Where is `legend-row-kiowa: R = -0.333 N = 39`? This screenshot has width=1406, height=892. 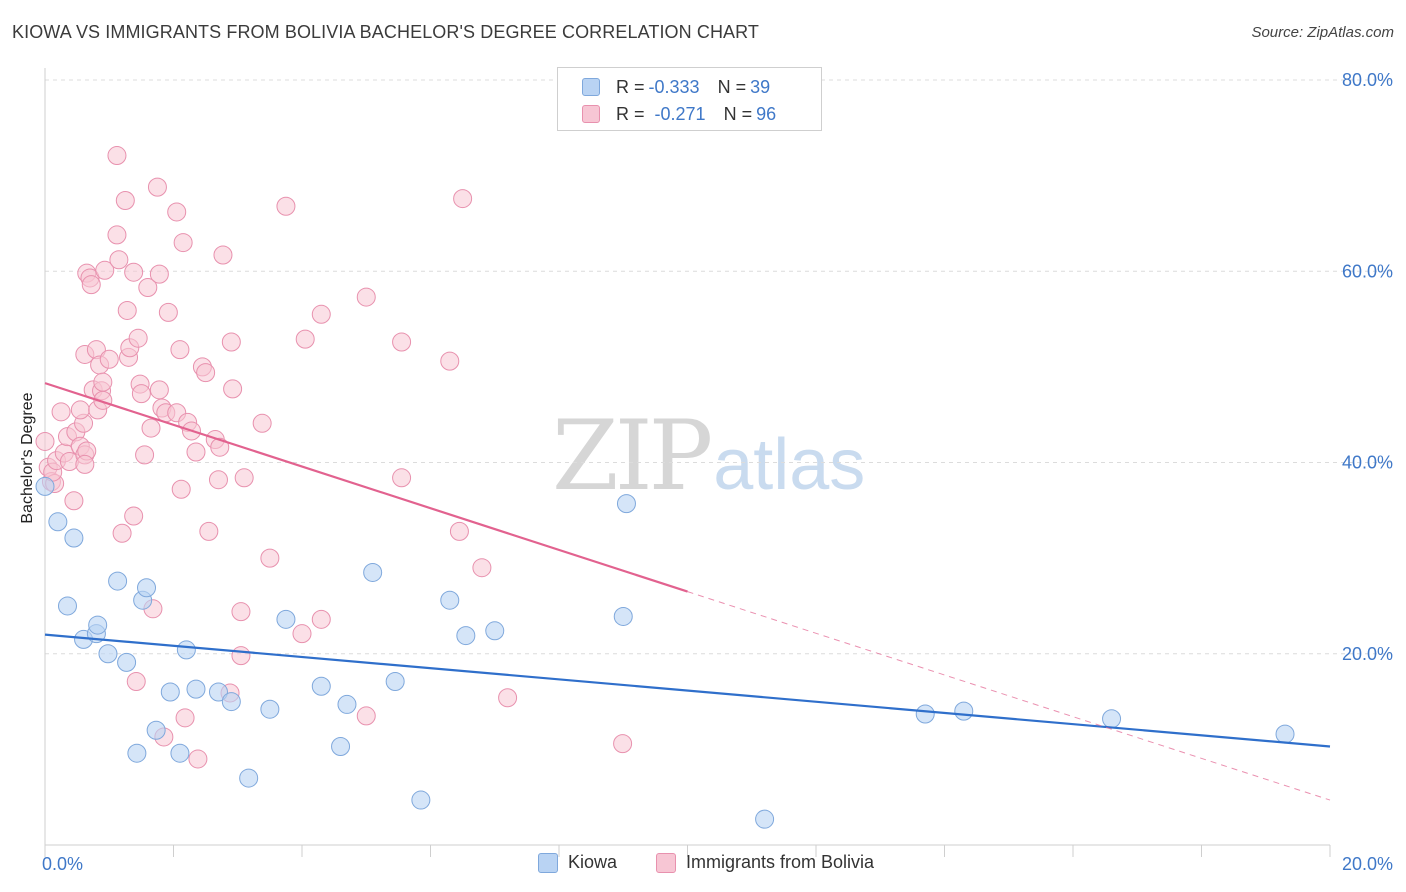 legend-row-kiowa: R = -0.333 N = 39 is located at coordinates (676, 87).